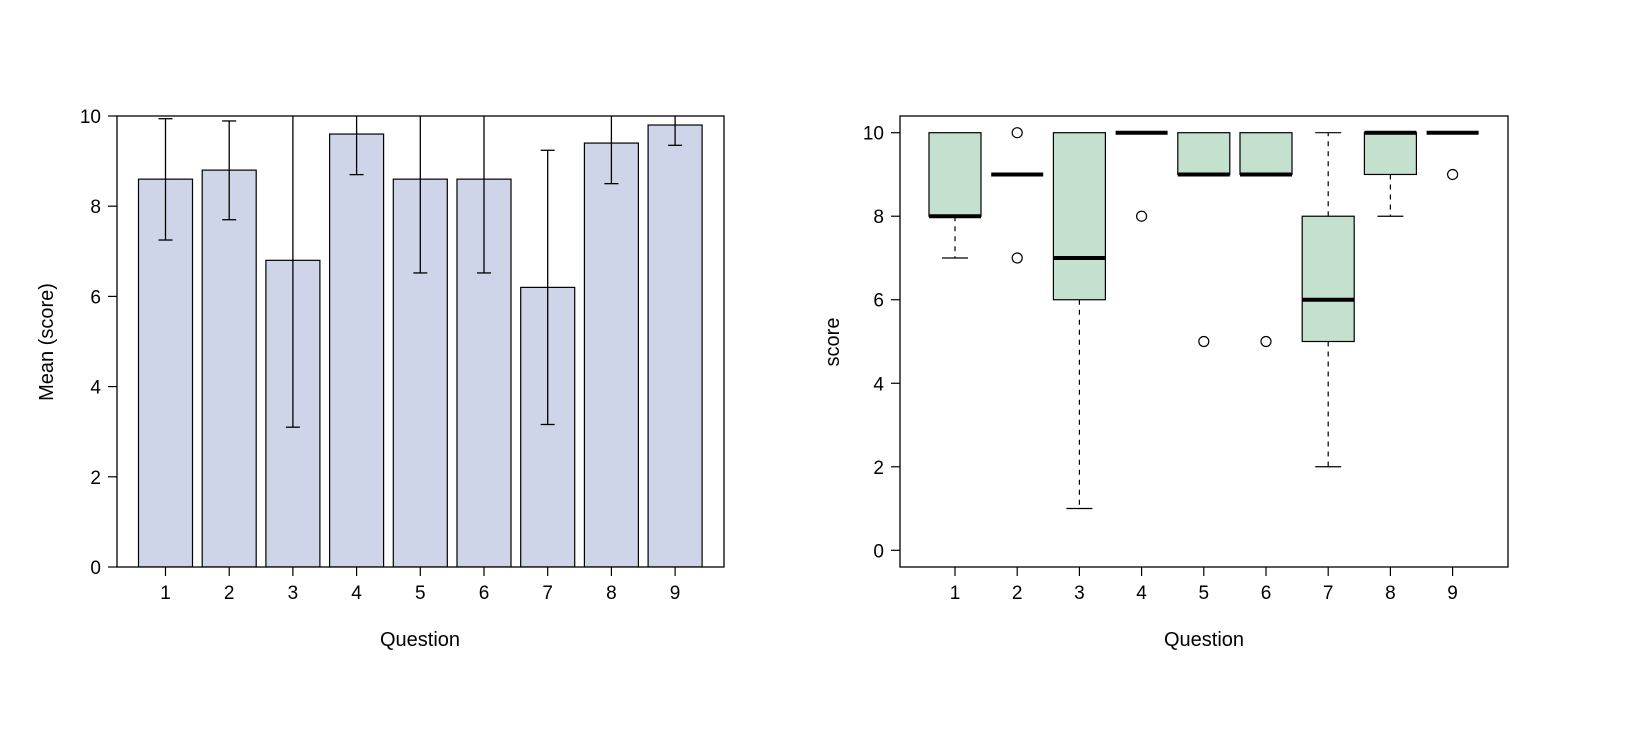 The height and width of the screenshot is (755, 1650). I want to click on bar-chart-ylabel: Mean (score), so click(47, 342).